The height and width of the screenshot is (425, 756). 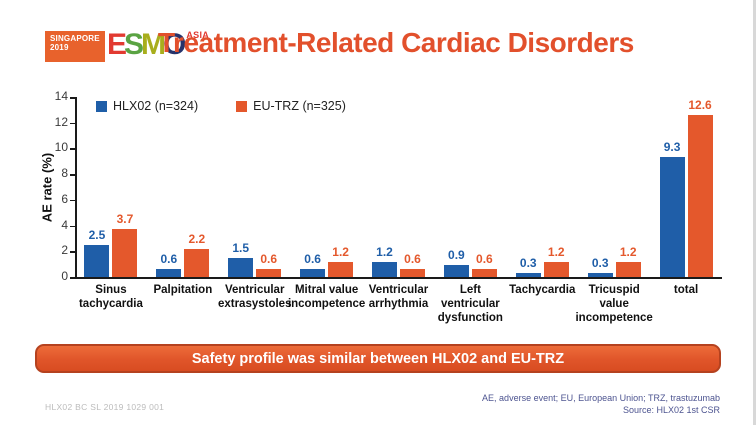 I want to click on x-axis-line, so click(x=398, y=278).